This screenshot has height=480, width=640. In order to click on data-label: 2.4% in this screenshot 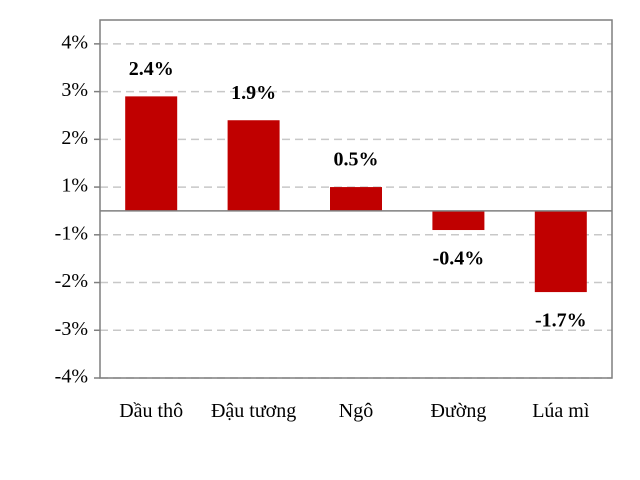, I will do `click(151, 69)`.